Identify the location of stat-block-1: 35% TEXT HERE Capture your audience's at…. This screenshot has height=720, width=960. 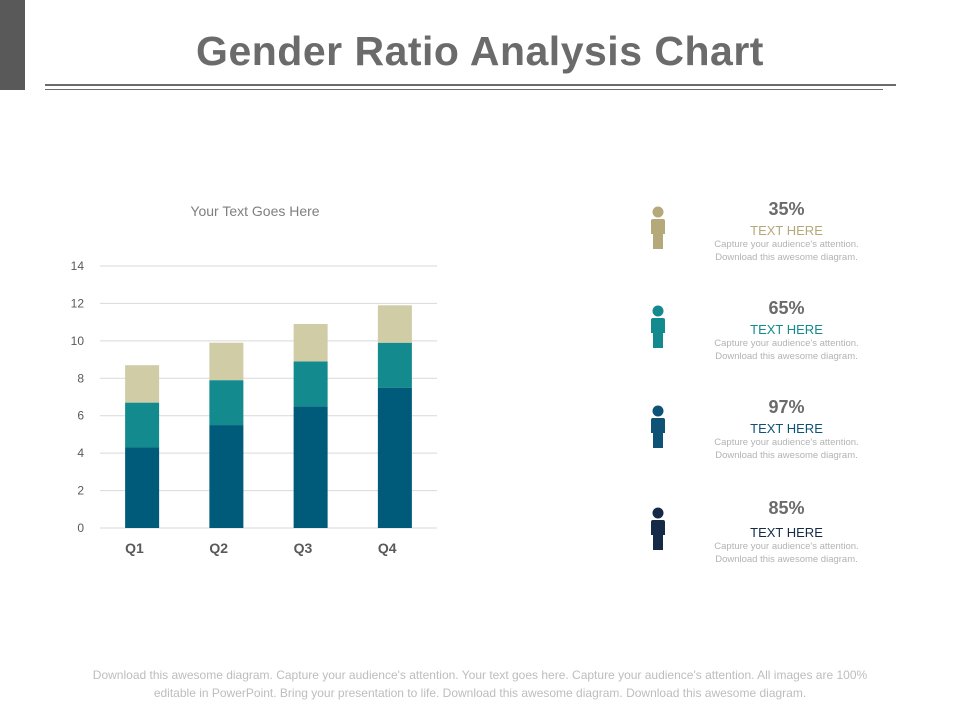
(786, 231).